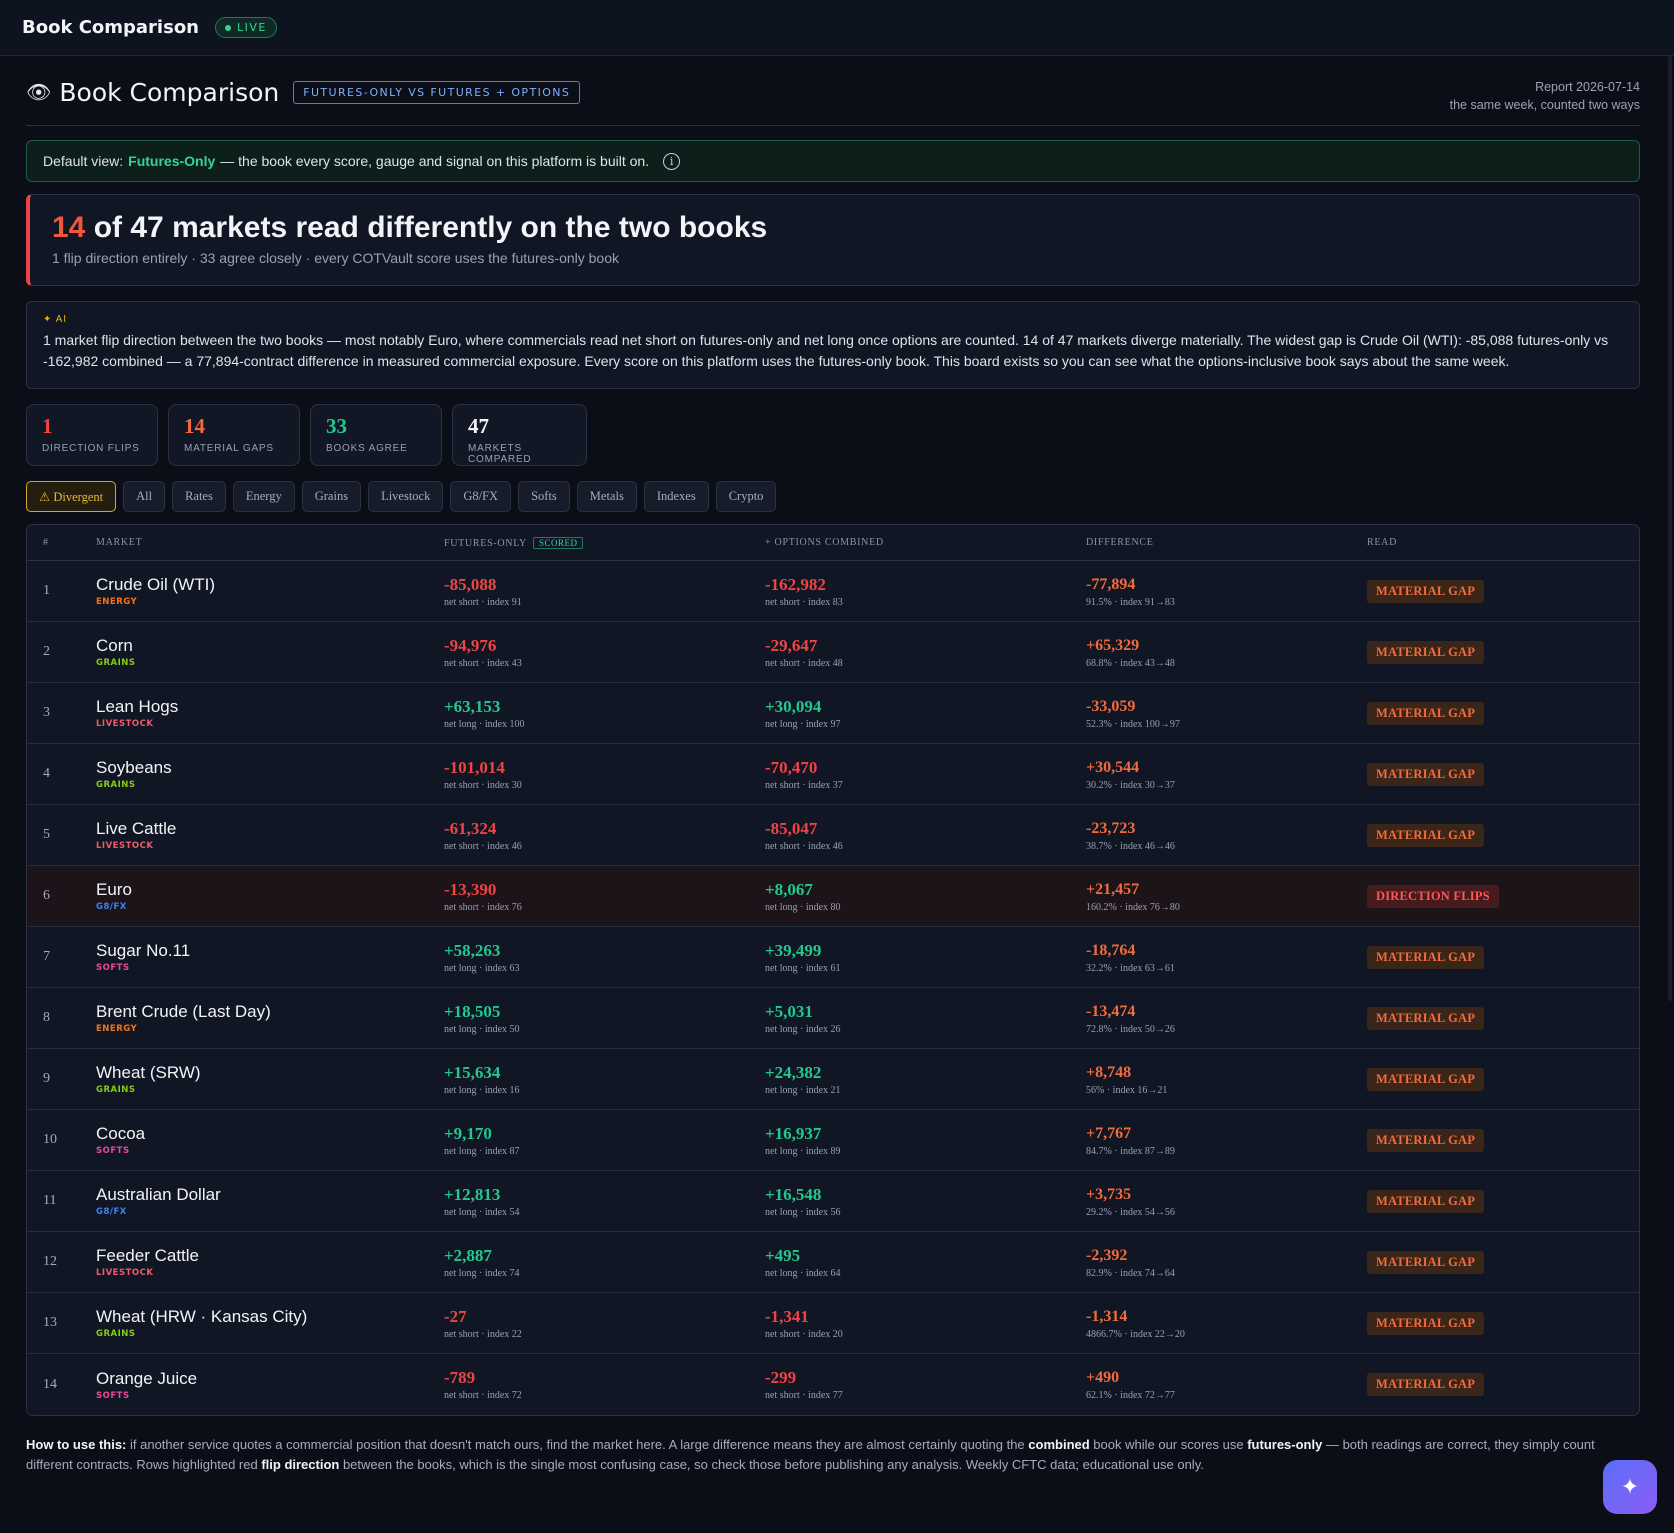 The image size is (1674, 1533). What do you see at coordinates (148, 1072) in the screenshot?
I see `market-name: Wheat (SRW)` at bounding box center [148, 1072].